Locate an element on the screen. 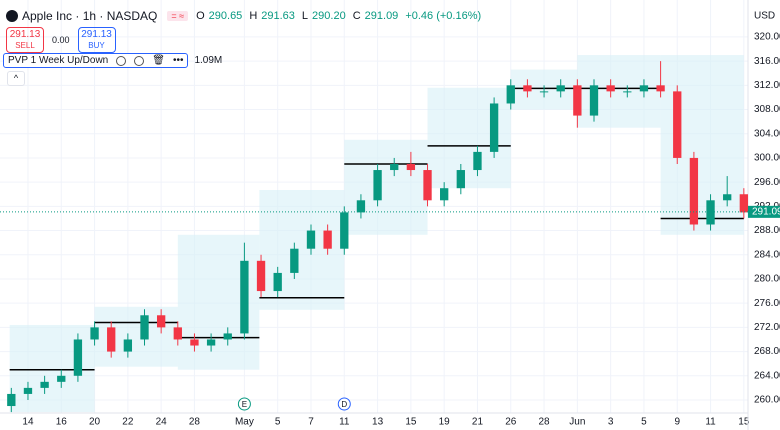 This screenshot has height=430, width=780. spread: 0.00 is located at coordinates (61, 40).